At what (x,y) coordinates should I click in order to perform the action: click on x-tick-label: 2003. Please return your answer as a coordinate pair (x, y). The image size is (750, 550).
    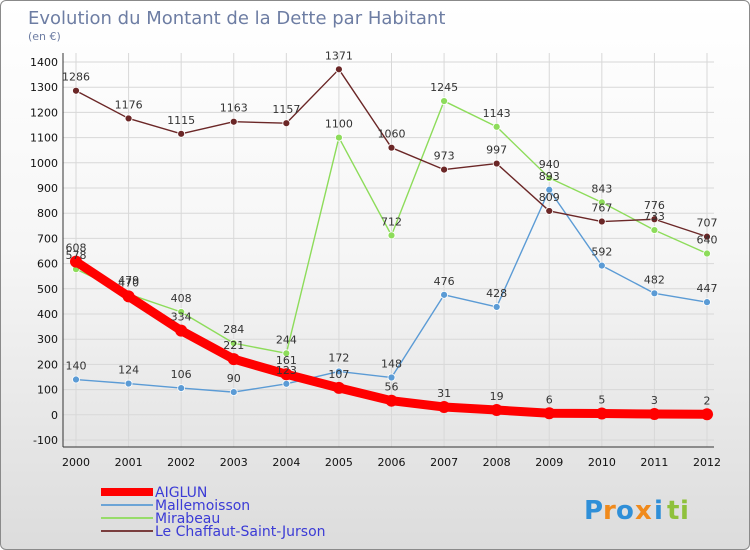
    Looking at the image, I should click on (234, 462).